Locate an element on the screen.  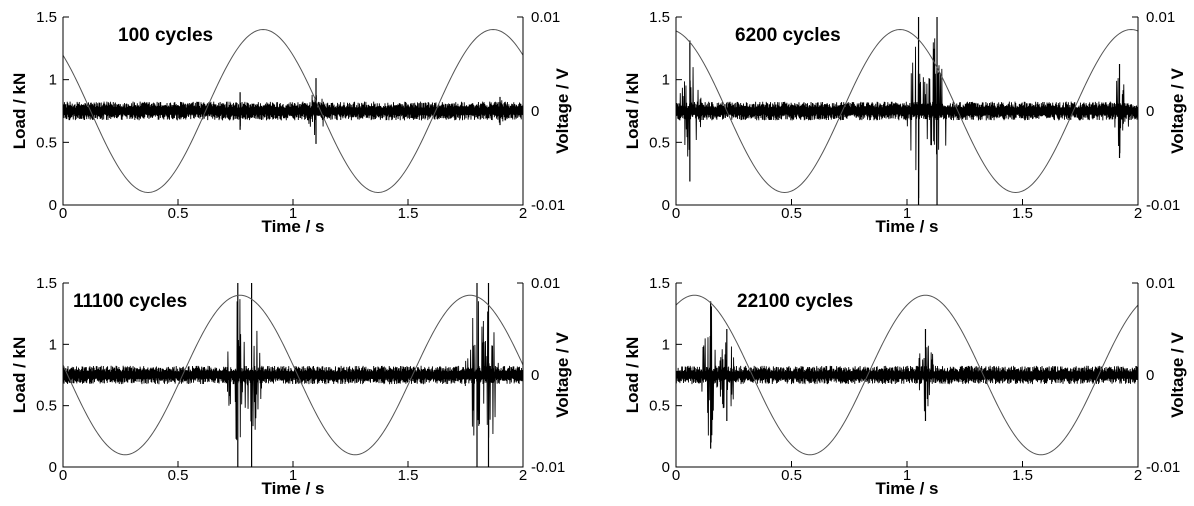
panel-title: 11100 cycles is located at coordinates (130, 301).